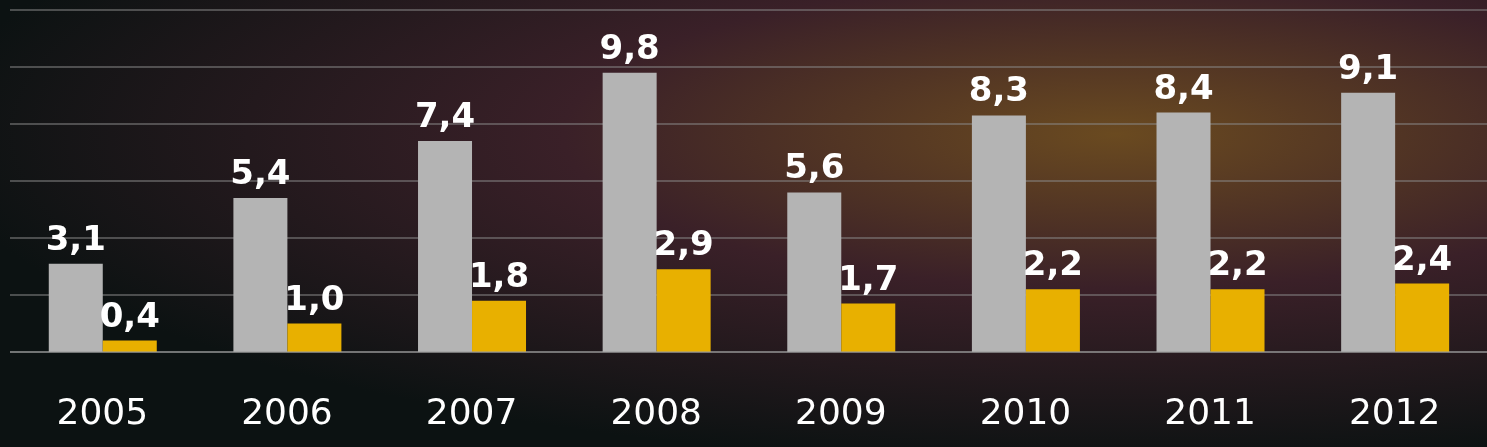  What do you see at coordinates (1394, 411) in the screenshot?
I see `x-tick-label: 2012` at bounding box center [1394, 411].